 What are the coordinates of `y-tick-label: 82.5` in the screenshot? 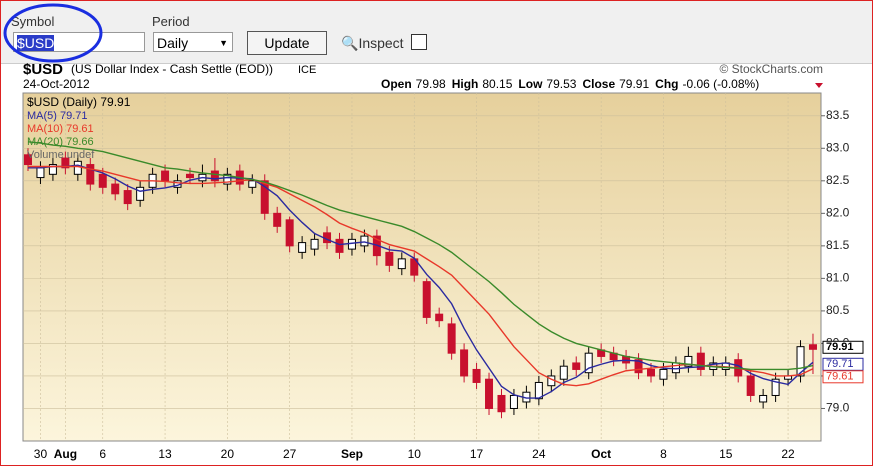 It's located at (838, 180).